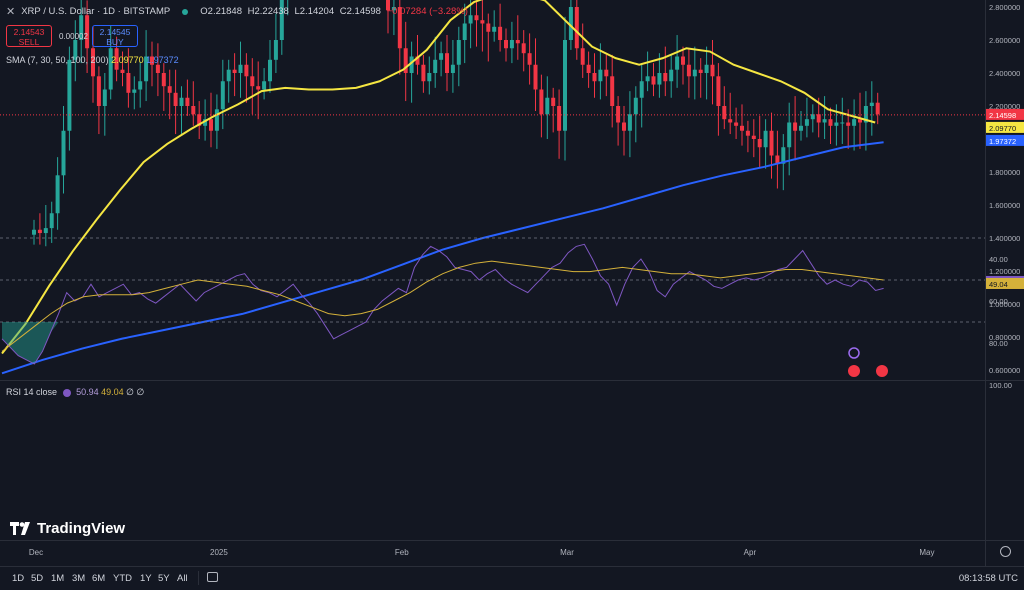  Describe the element at coordinates (1004, 271) in the screenshot. I see `price-axis-label: 1.200000` at that location.